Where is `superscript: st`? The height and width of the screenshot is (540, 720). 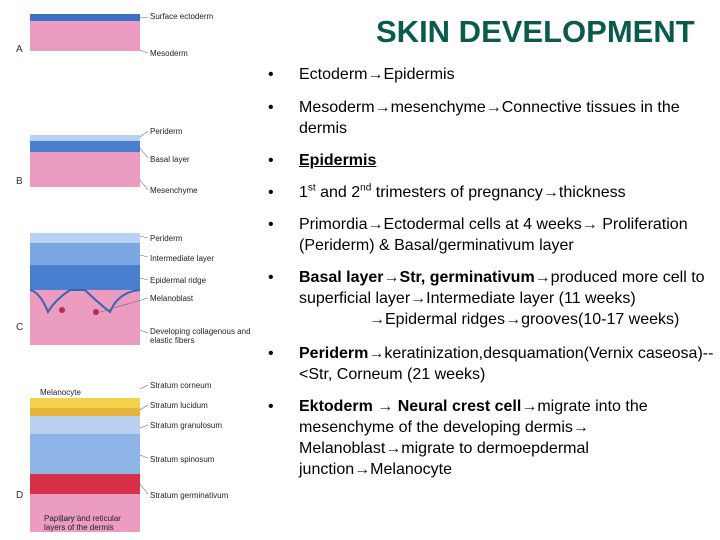 superscript: st is located at coordinates (311, 188).